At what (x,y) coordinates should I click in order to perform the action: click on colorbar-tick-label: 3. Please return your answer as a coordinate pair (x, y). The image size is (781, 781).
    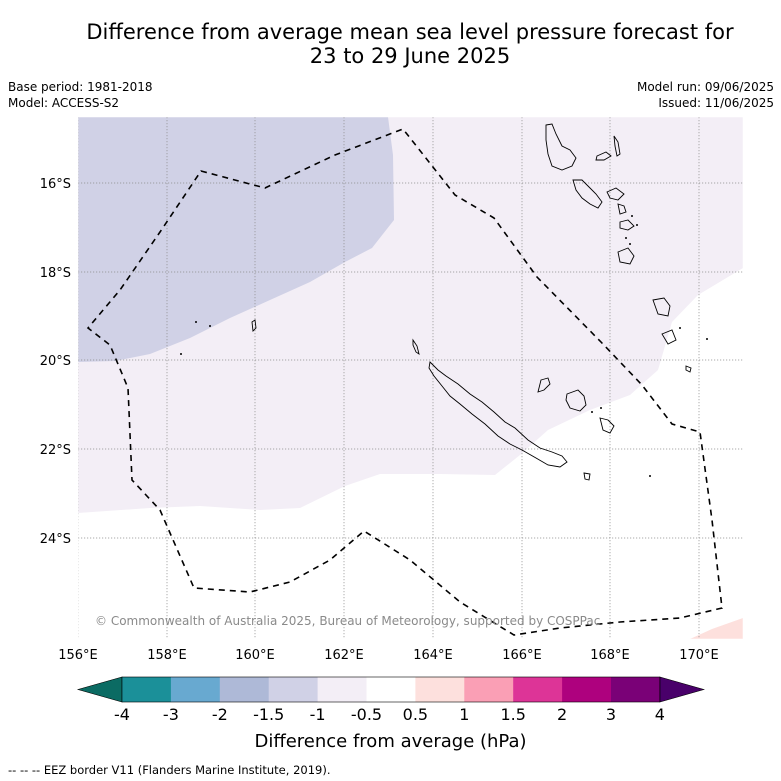
    Looking at the image, I should click on (611, 714).